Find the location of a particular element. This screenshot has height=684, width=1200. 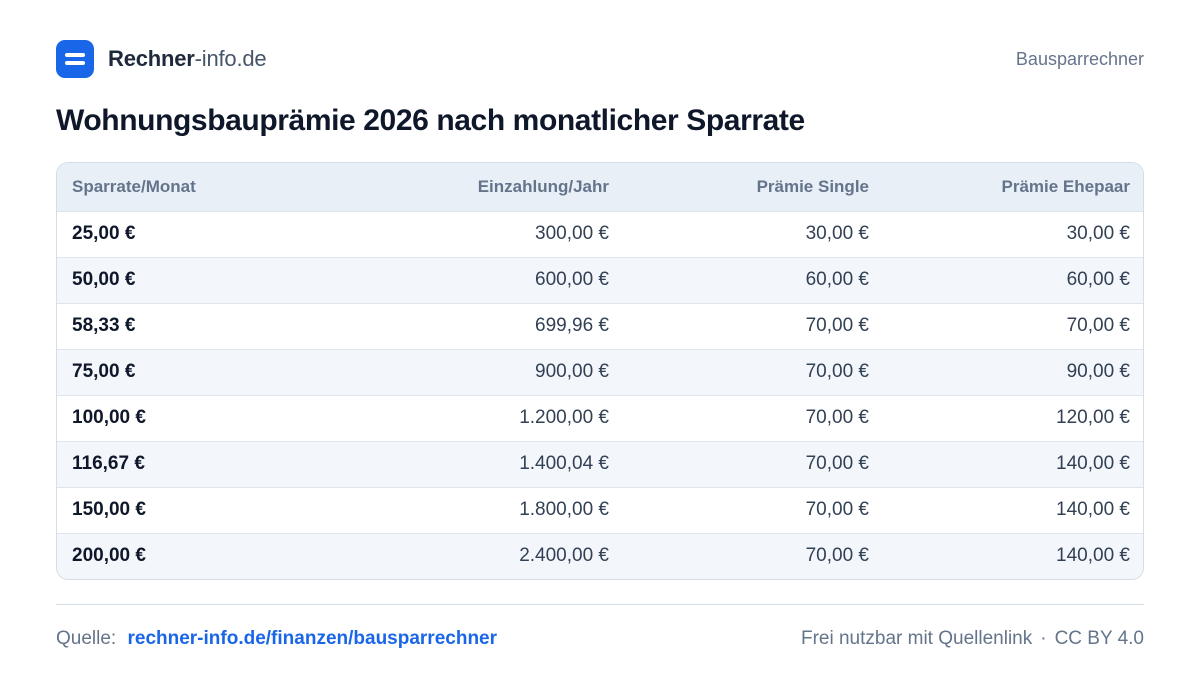

brand-name-light: -info.de is located at coordinates (230, 58).